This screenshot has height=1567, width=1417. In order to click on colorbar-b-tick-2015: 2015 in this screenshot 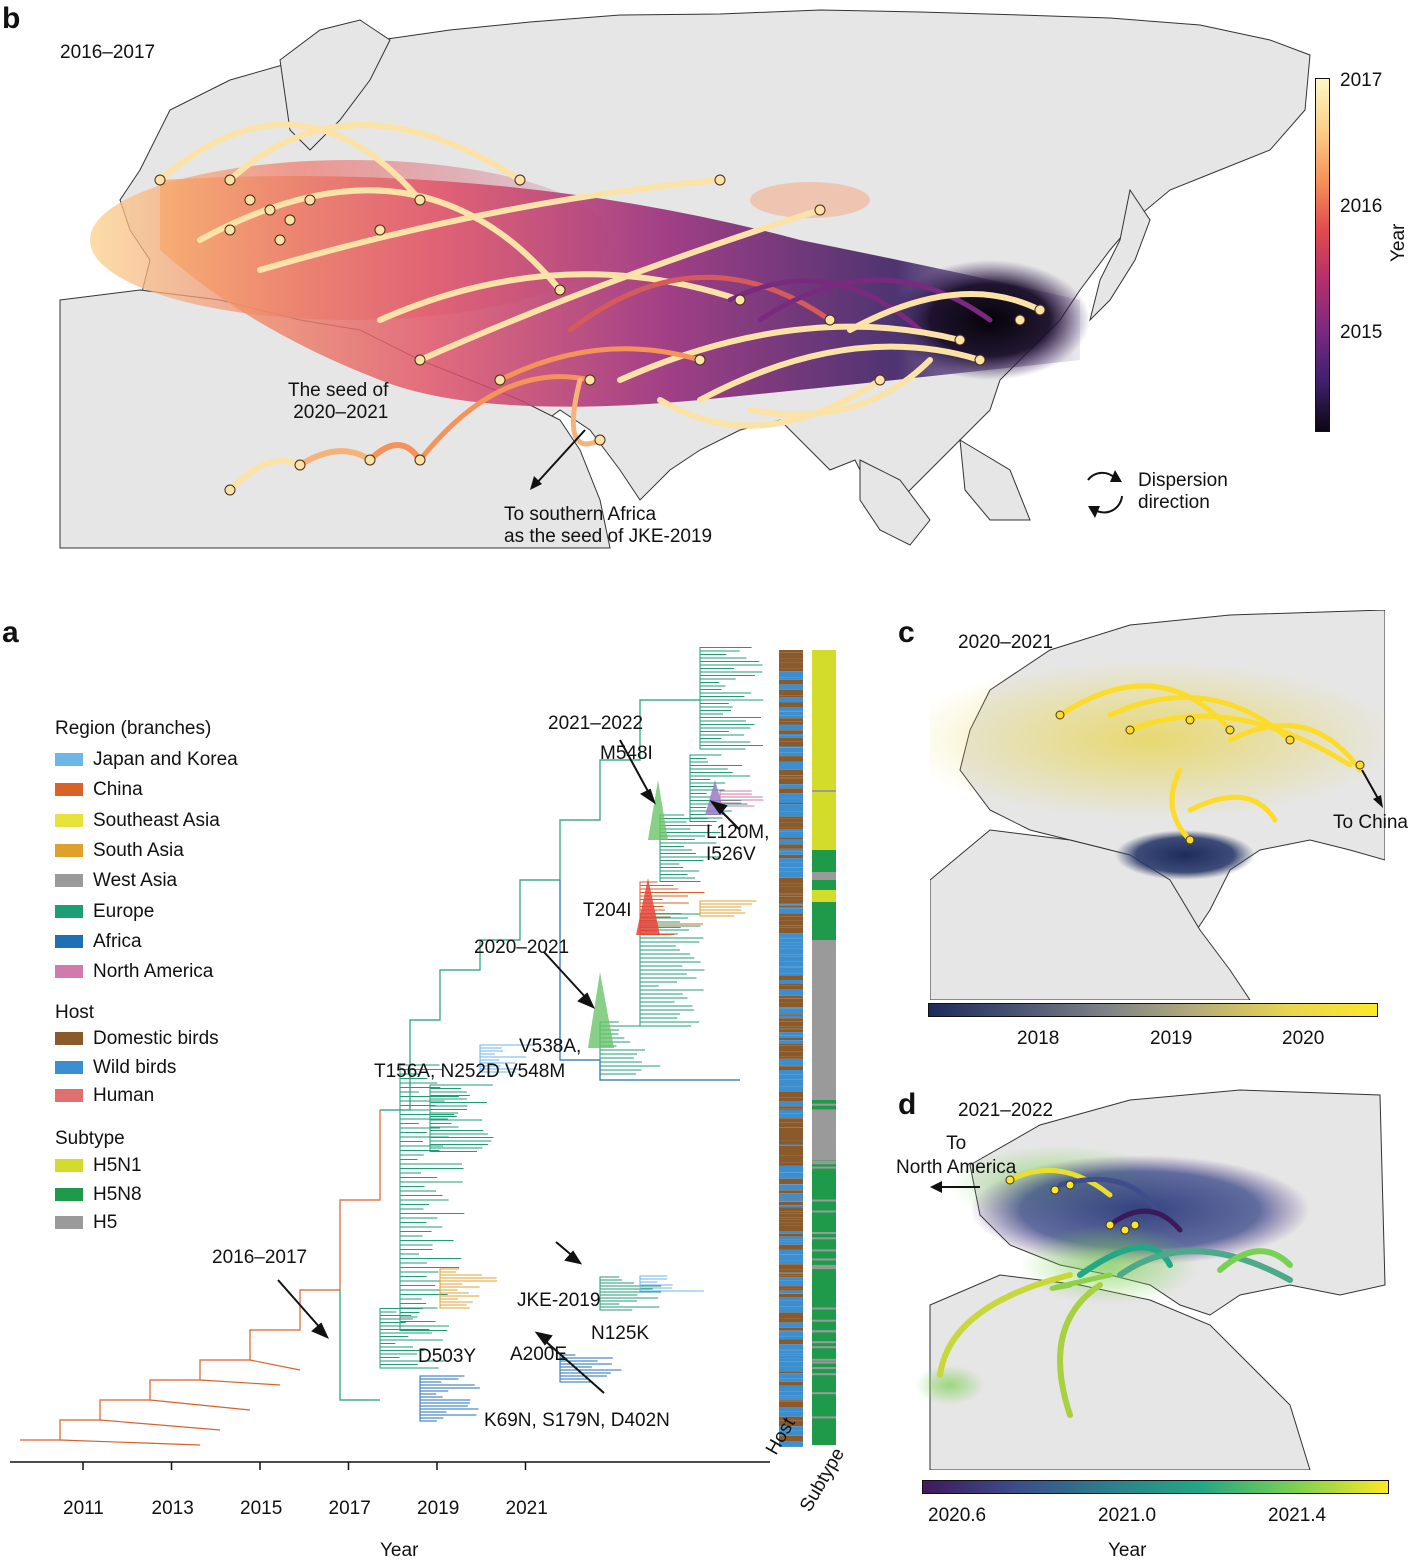, I will do `click(1361, 332)`.